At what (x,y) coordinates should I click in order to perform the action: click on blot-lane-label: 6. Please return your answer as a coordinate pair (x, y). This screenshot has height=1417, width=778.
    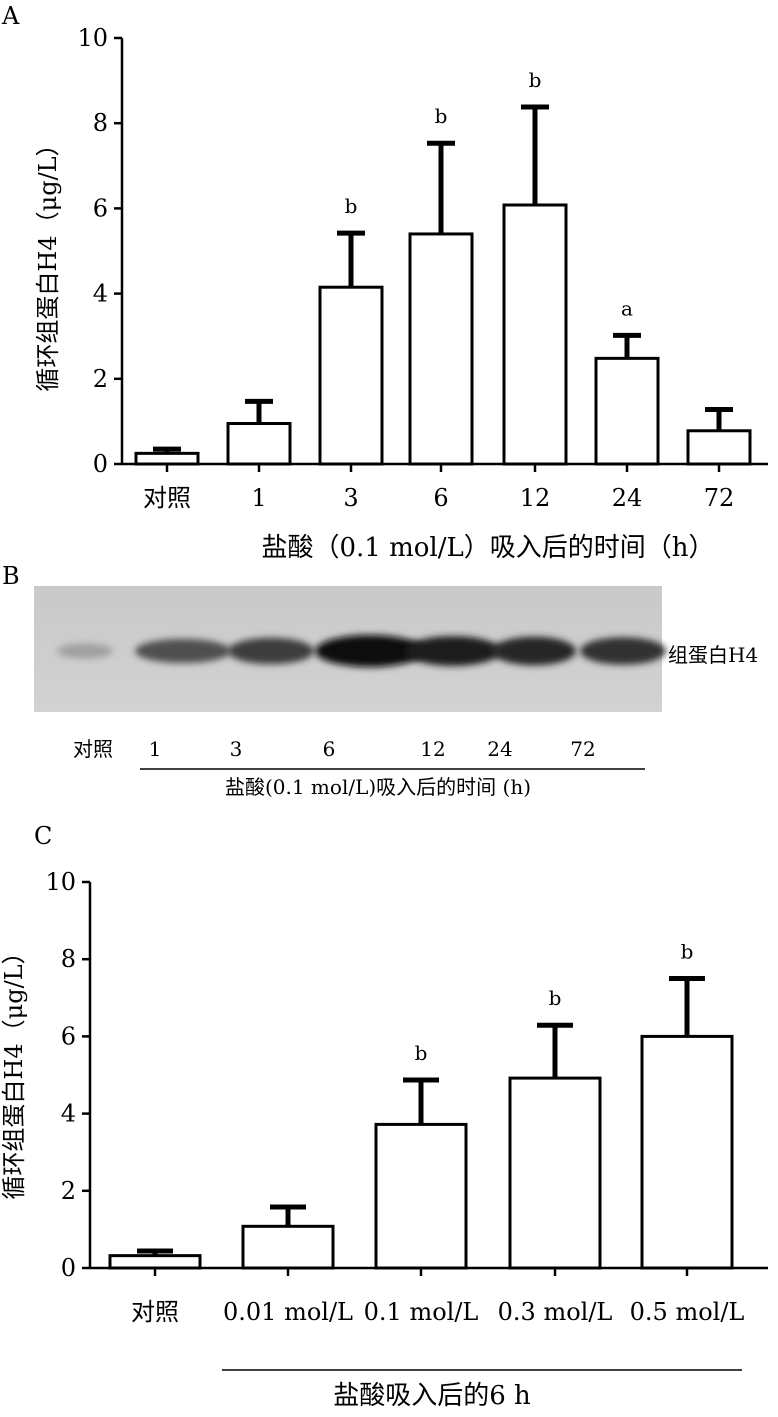
    Looking at the image, I should click on (329, 749).